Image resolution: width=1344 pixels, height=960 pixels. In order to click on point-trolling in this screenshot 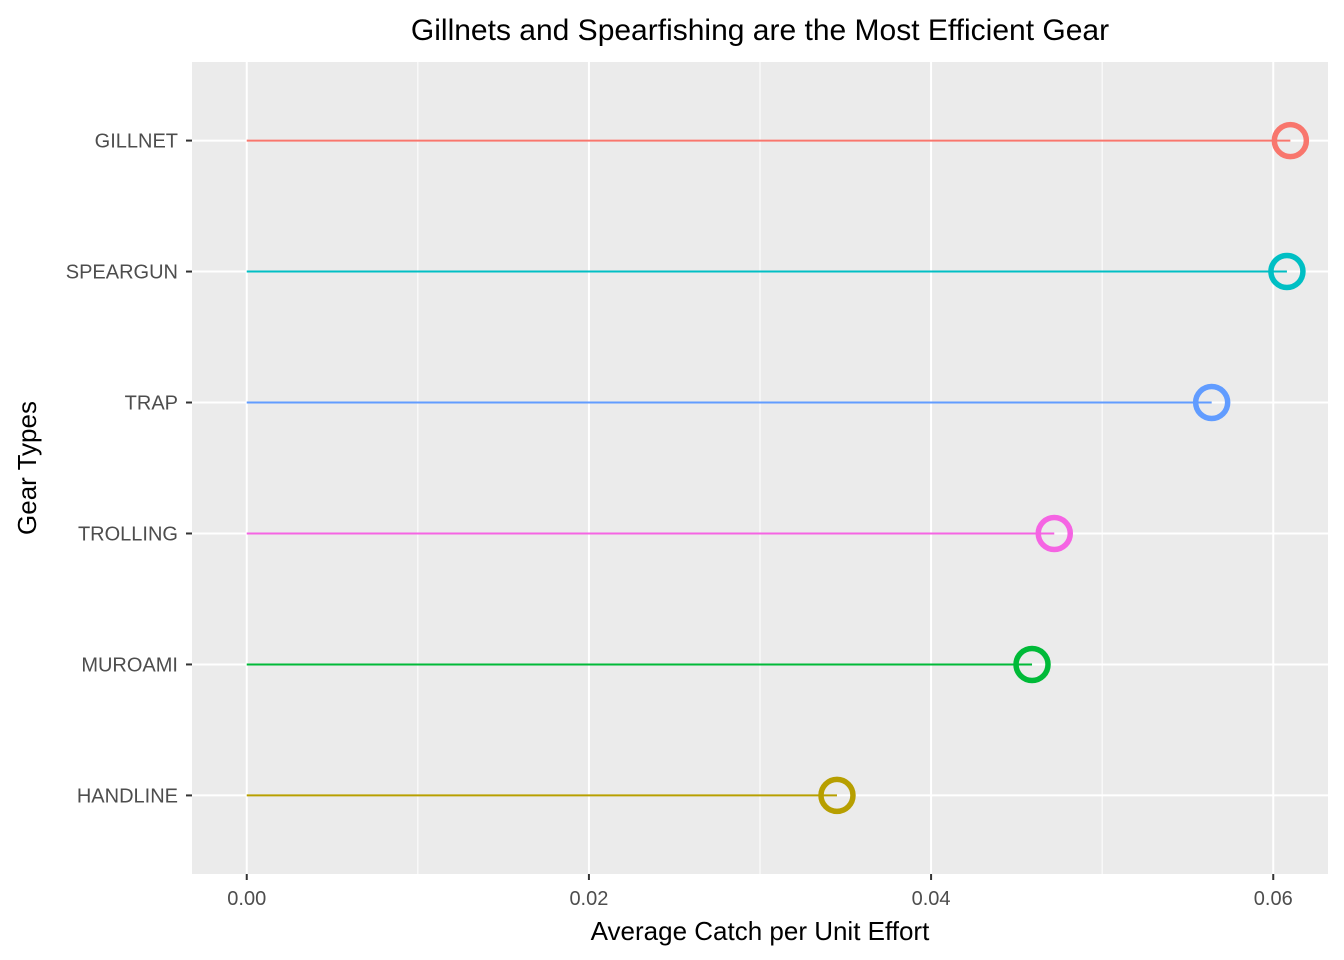, I will do `click(1054, 533)`.